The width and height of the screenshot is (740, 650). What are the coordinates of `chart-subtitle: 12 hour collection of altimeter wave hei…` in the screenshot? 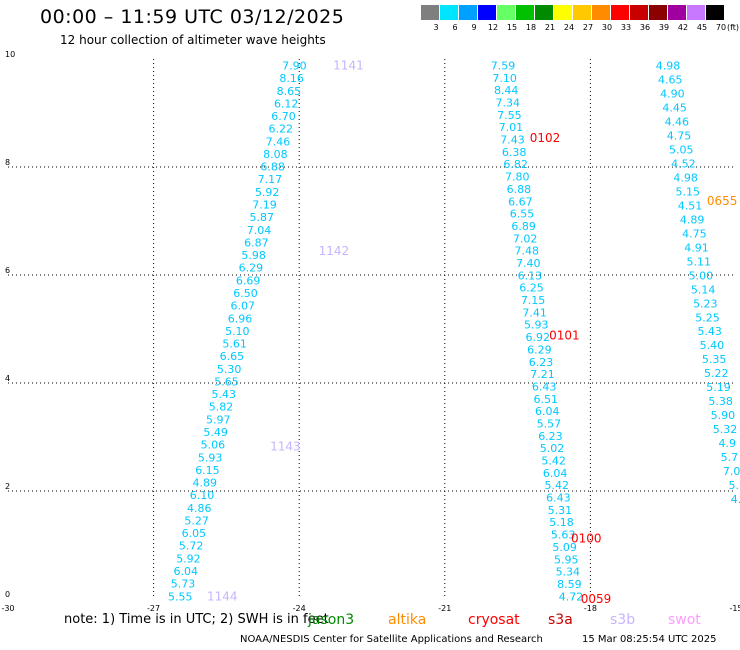 It's located at (193, 40).